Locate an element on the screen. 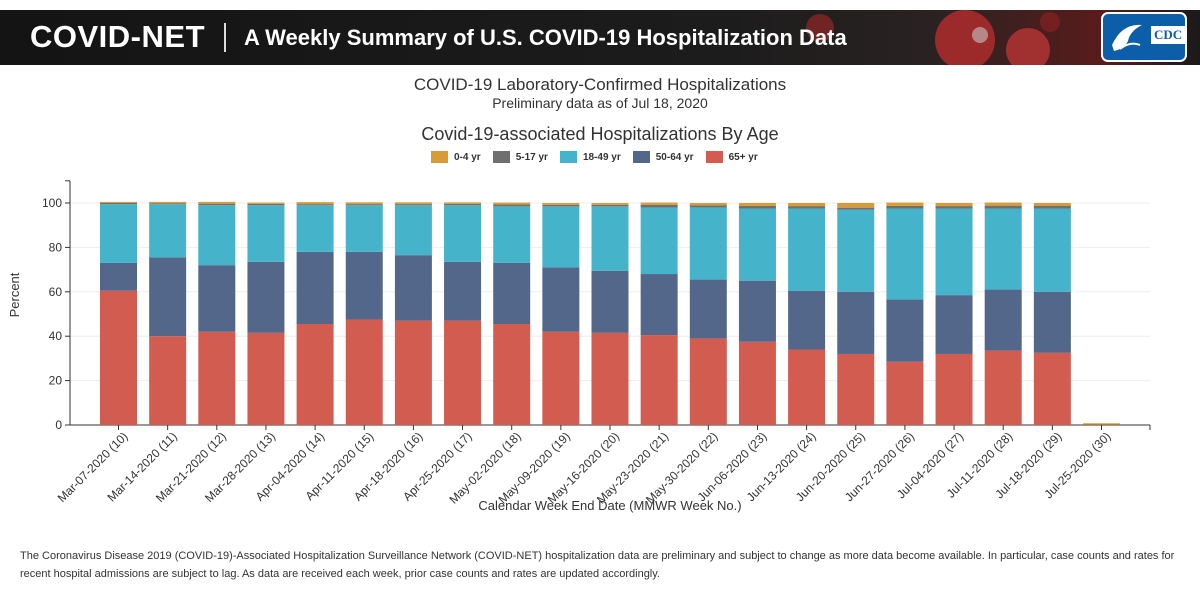 The width and height of the screenshot is (1200, 610). legend-label: 65+ yr is located at coordinates (743, 157).